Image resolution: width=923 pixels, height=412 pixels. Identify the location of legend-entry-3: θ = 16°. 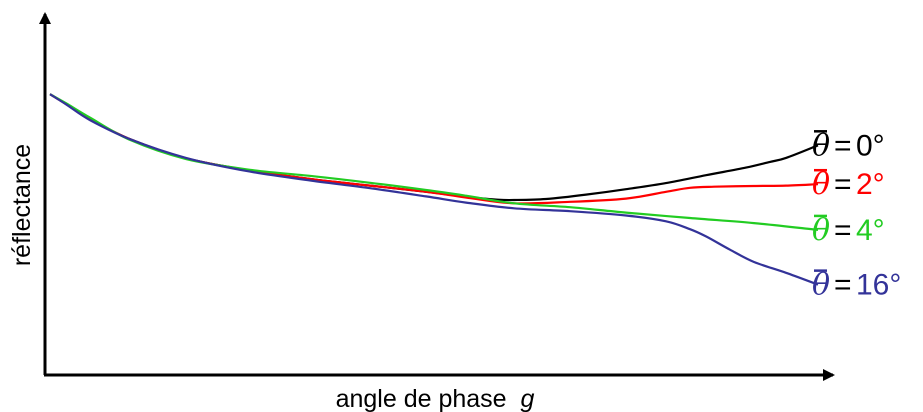
(856, 285).